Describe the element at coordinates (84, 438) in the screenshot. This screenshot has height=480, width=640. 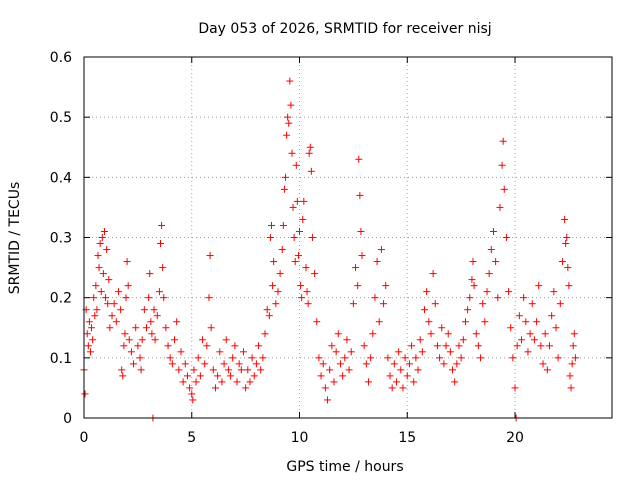
I see `x-tick-label: 0` at that location.